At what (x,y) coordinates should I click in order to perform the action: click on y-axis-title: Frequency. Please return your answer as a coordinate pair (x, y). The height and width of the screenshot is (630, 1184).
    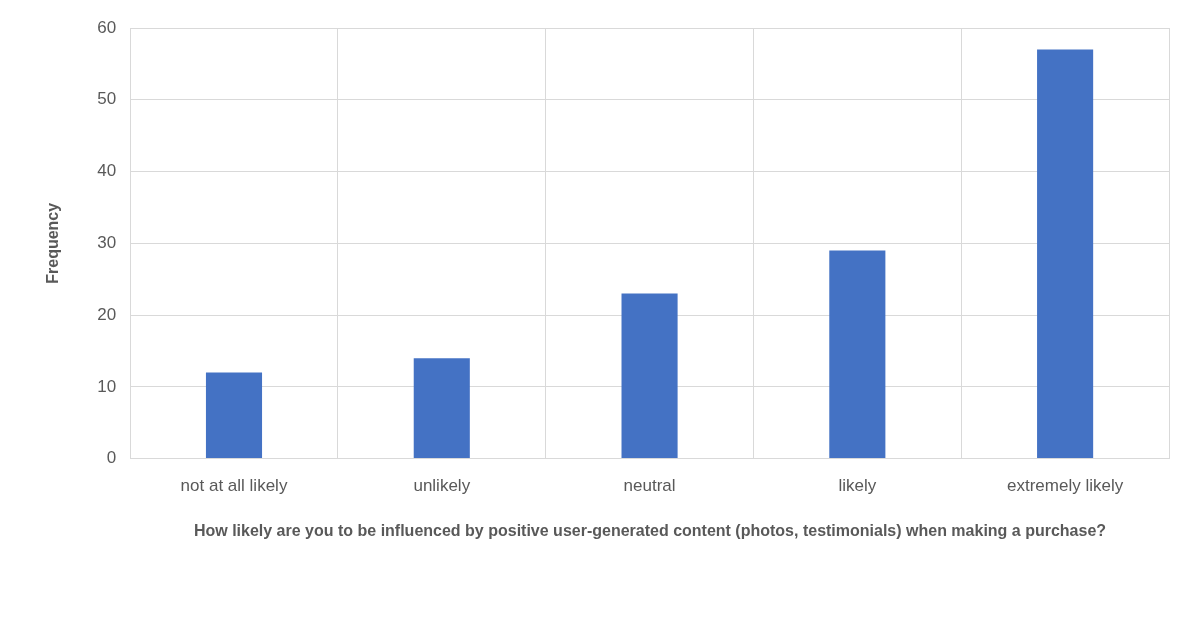
    Looking at the image, I should click on (53, 243).